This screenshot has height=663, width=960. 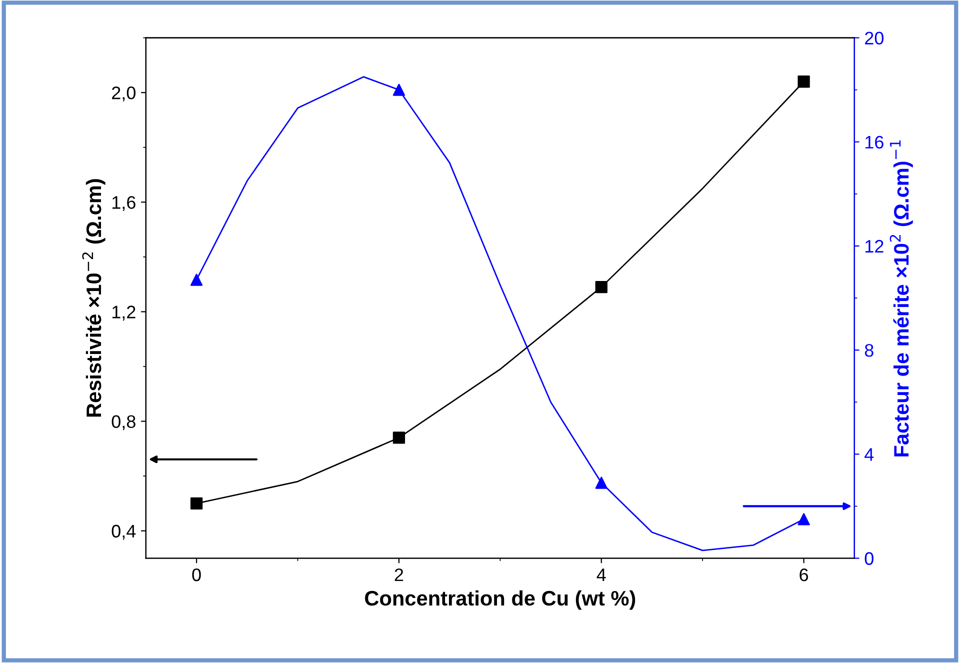 What do you see at coordinates (500, 600) in the screenshot?
I see `x-axis-title: Concentration de Cu (wt %)` at bounding box center [500, 600].